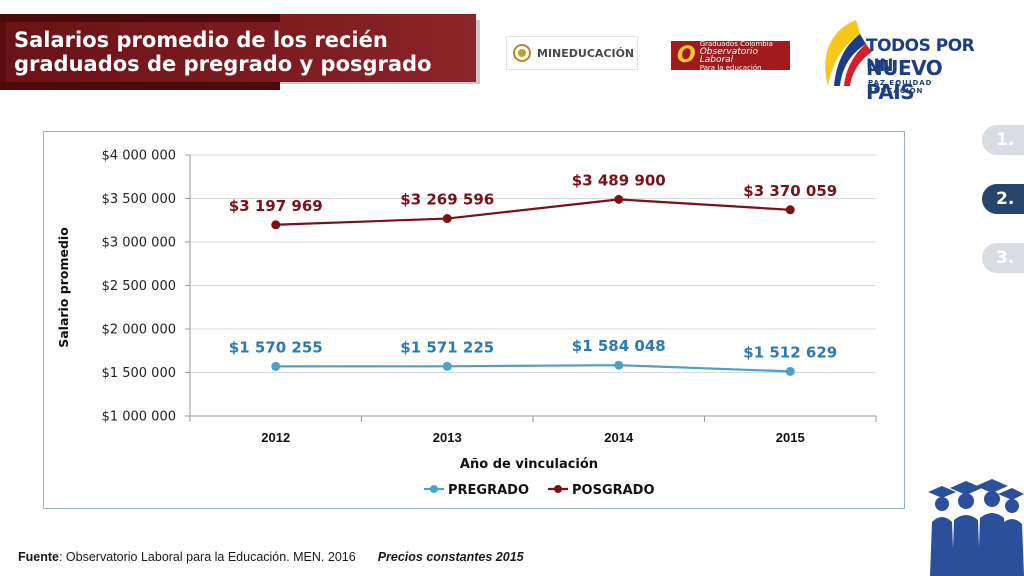 The width and height of the screenshot is (1024, 576). What do you see at coordinates (976, 527) in the screenshot?
I see `graduates-silhouette-icon` at bounding box center [976, 527].